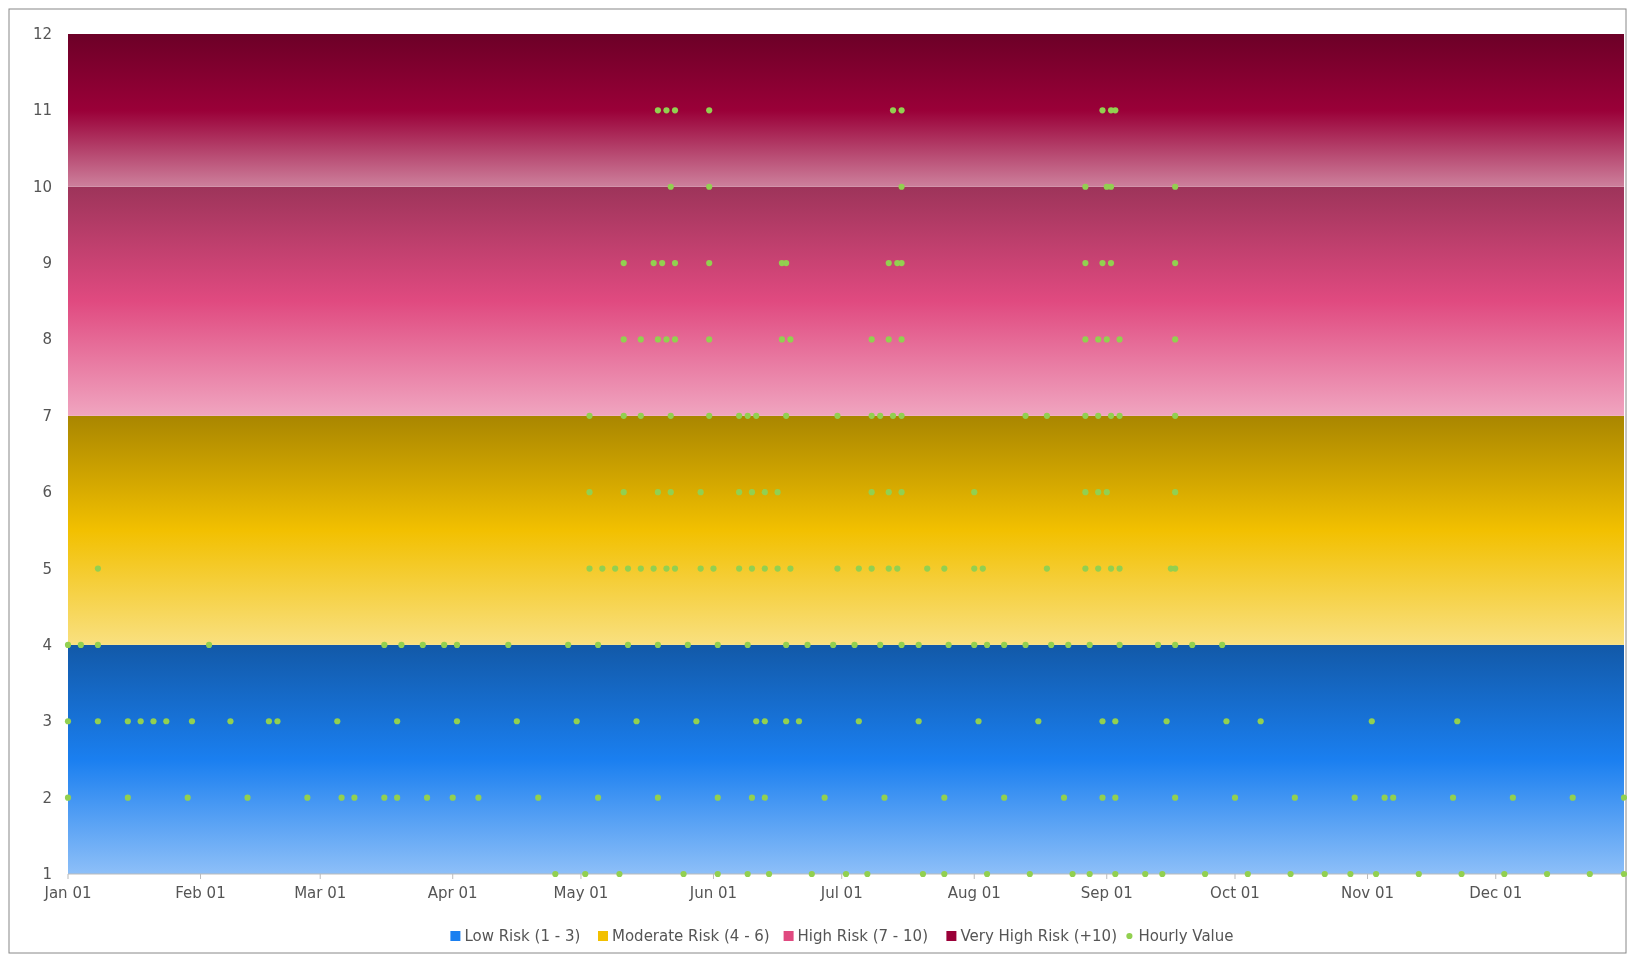 Image resolution: width=1635 pixels, height=962 pixels. What do you see at coordinates (47, 568) in the screenshot?
I see `y-tick-label: 5` at bounding box center [47, 568].